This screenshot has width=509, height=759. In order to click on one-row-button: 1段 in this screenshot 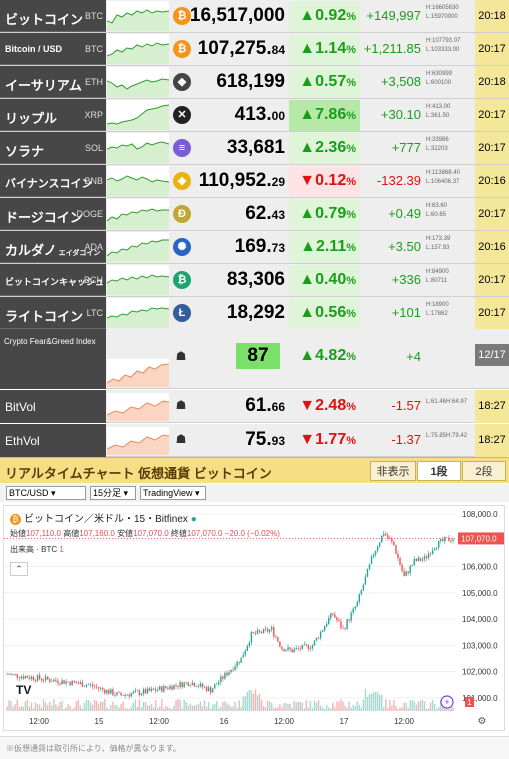, I will do `click(439, 471)`.